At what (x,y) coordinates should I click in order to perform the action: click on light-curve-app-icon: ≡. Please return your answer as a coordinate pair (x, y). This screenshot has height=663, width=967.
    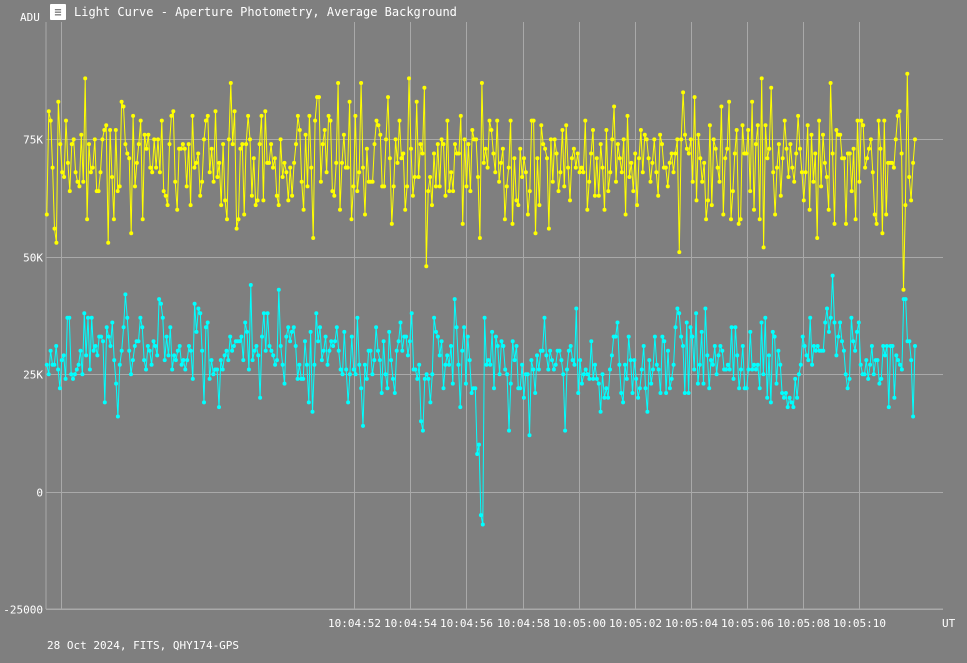
    Looking at the image, I should click on (58, 12).